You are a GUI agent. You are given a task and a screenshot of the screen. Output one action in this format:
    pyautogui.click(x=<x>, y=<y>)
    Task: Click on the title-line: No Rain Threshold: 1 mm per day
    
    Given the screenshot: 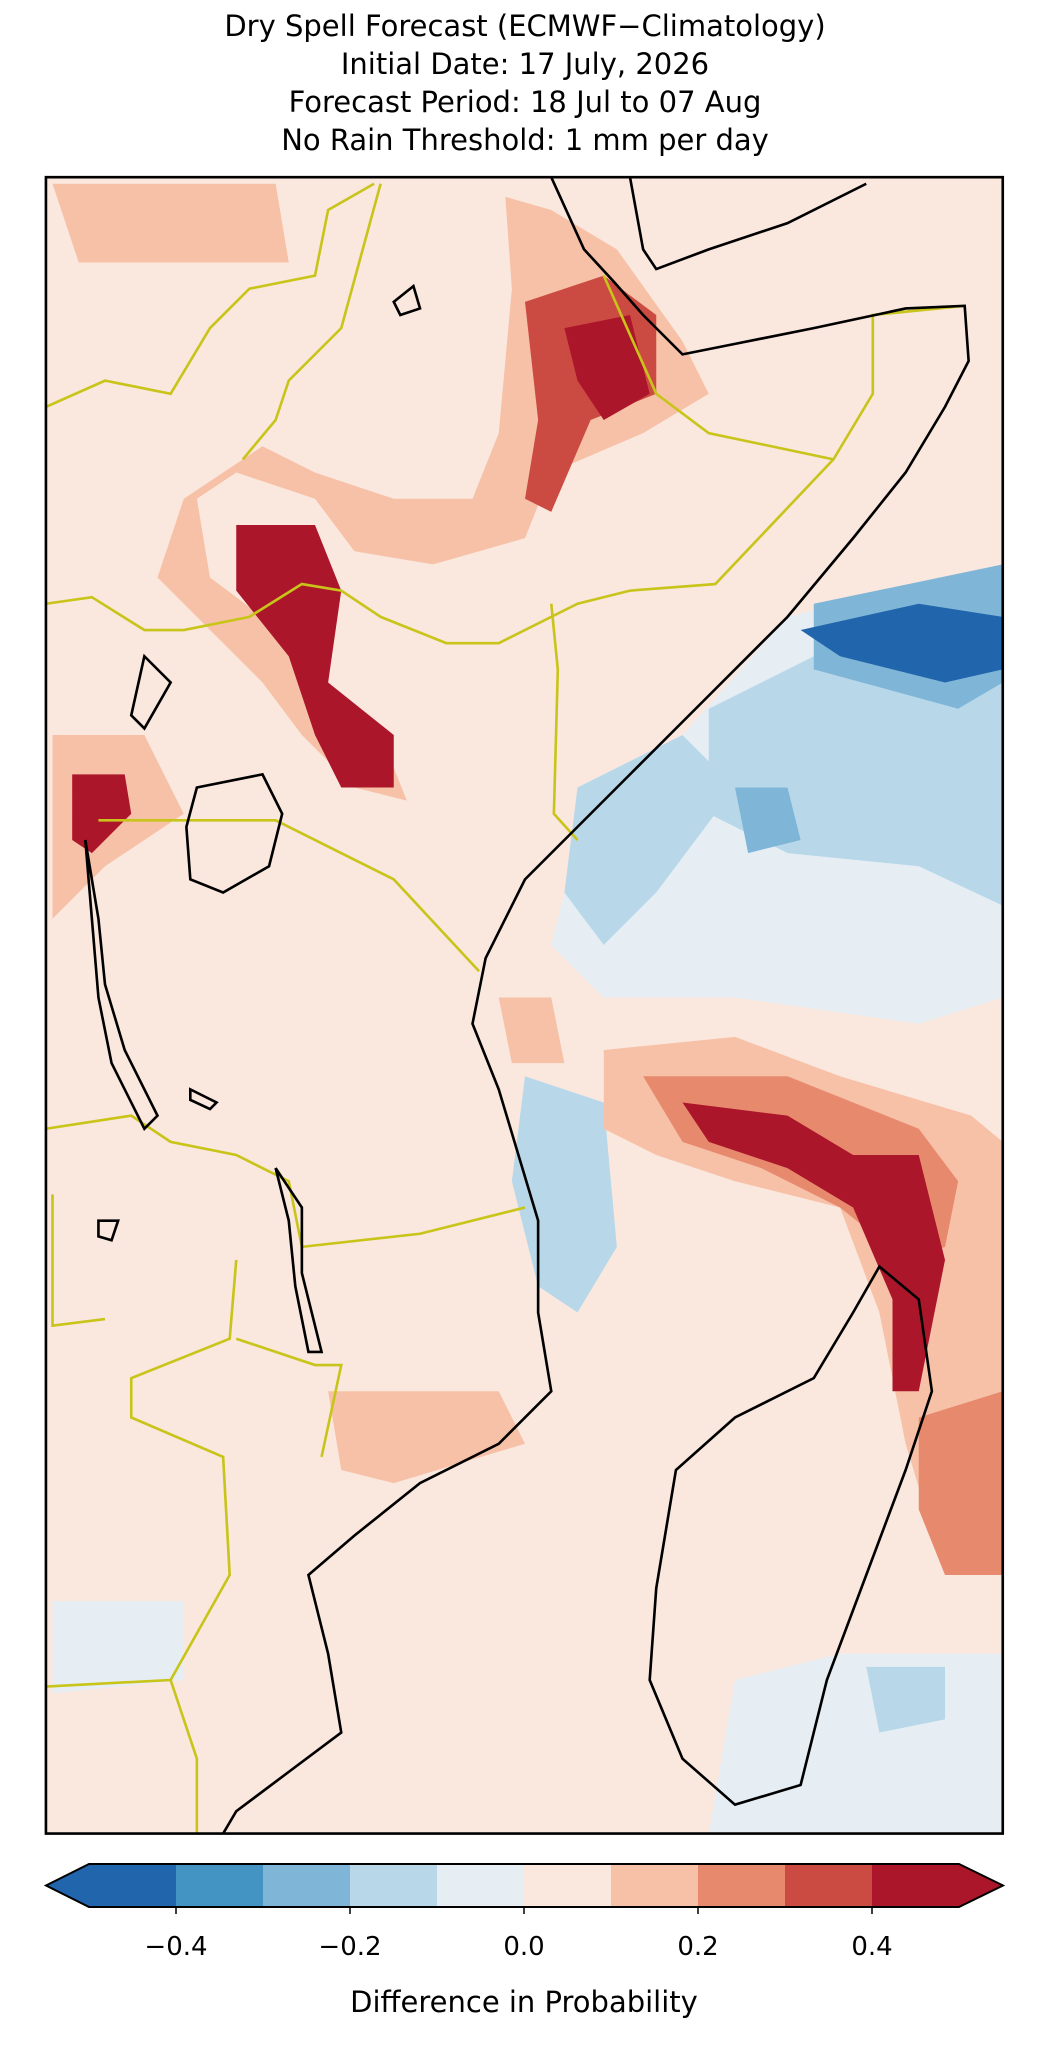 What is the action you would take?
    pyautogui.click(x=525, y=140)
    